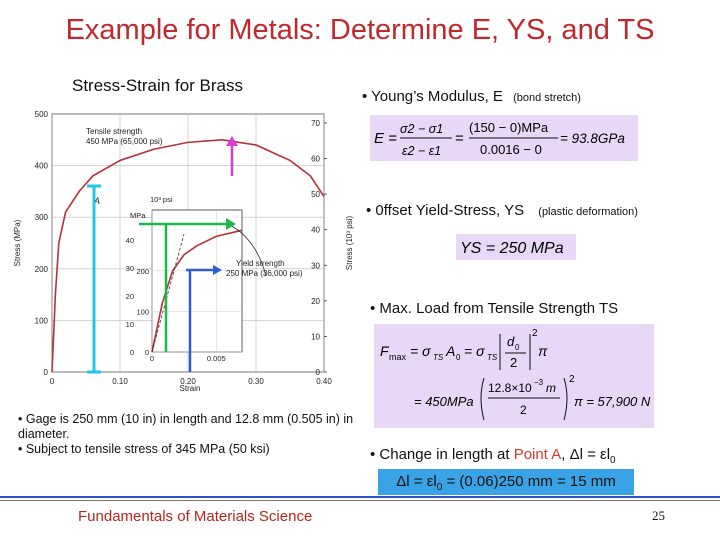 Image resolution: width=720 pixels, height=540 pixels. Describe the element at coordinates (438, 357) in the screenshot. I see `F-ts-sub-1: TS` at that location.